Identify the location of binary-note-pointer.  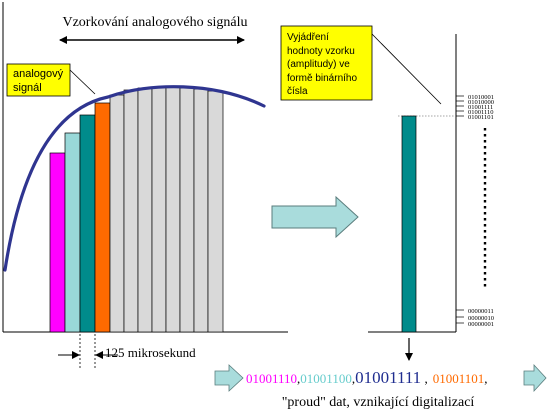
(406, 69).